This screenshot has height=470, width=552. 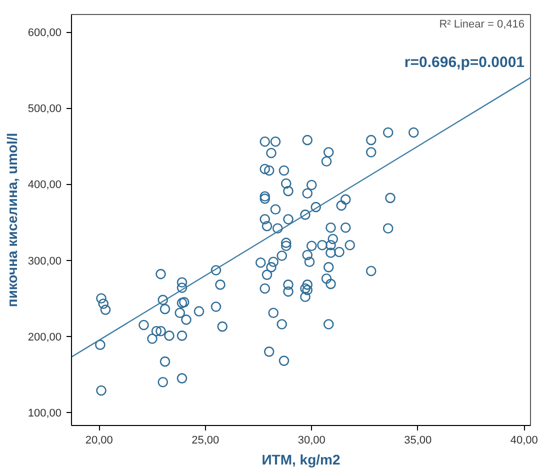 What do you see at coordinates (45, 33) in the screenshot?
I see `y-tick-label: 600,00` at bounding box center [45, 33].